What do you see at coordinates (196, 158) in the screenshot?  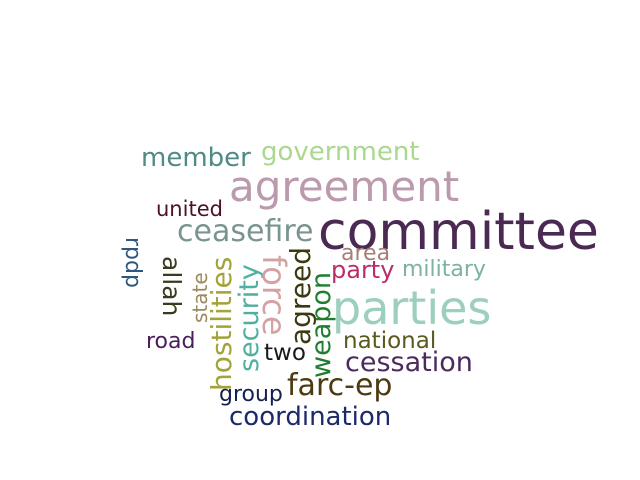 I see `word-member: member` at bounding box center [196, 158].